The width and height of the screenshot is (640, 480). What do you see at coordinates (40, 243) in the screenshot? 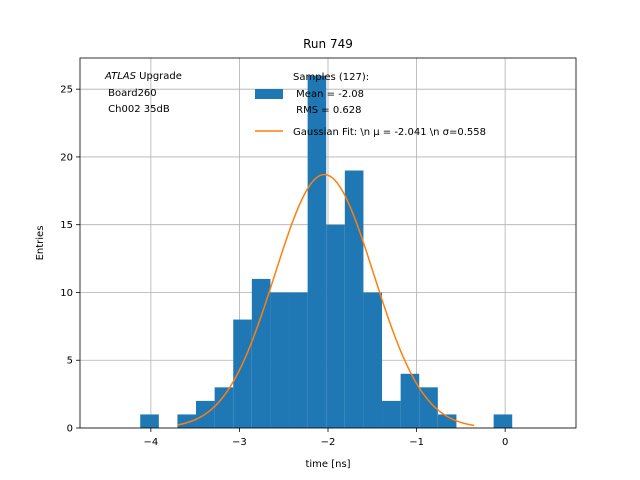
I see `y-axis-label: Entries` at bounding box center [40, 243].